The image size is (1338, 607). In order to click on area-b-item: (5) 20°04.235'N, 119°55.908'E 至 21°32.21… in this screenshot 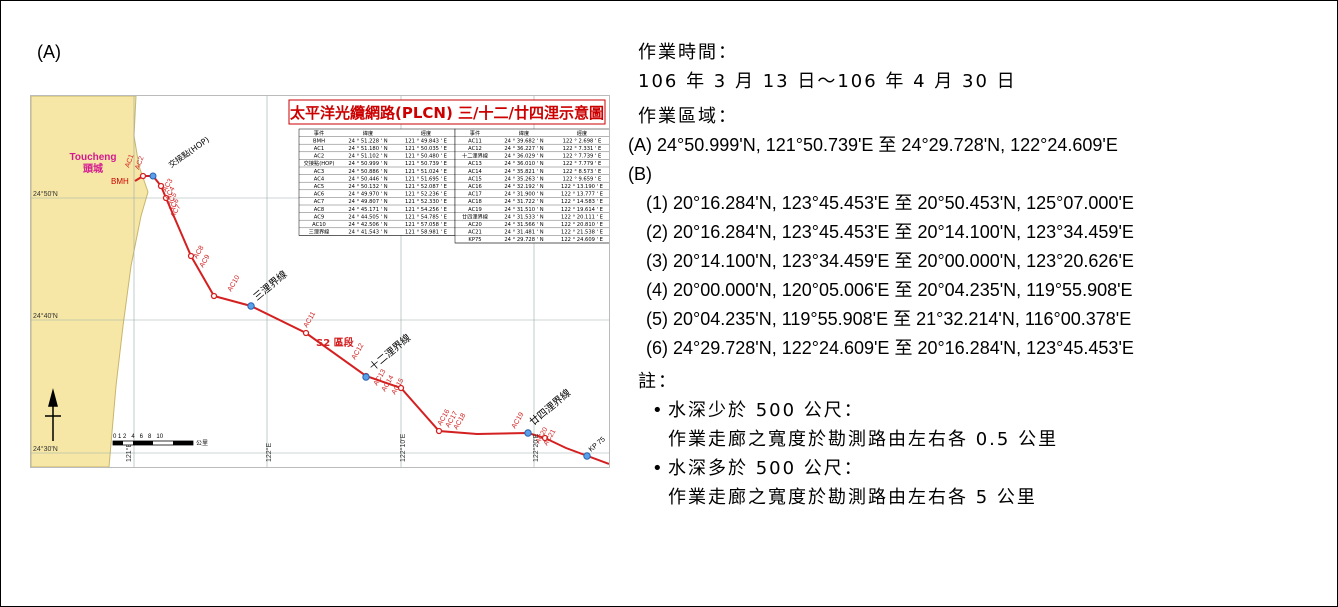, I will do `click(889, 319)`.